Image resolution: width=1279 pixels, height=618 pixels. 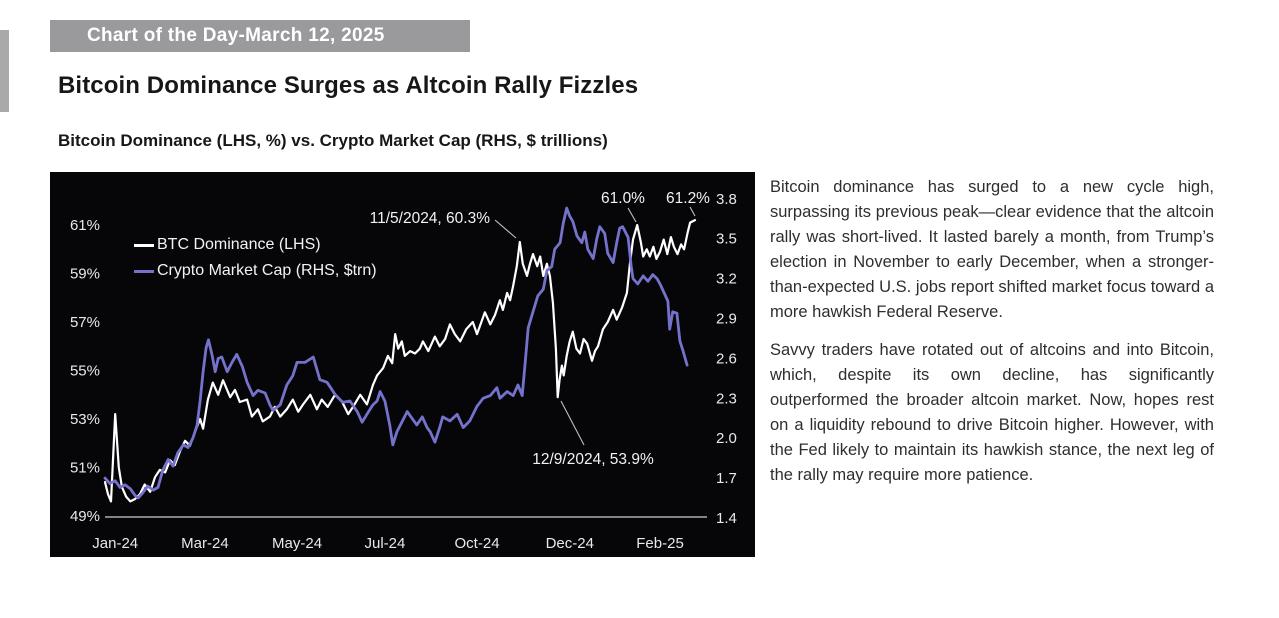 I want to click on right-axis-tick-label: 1.4, so click(x=726, y=518).